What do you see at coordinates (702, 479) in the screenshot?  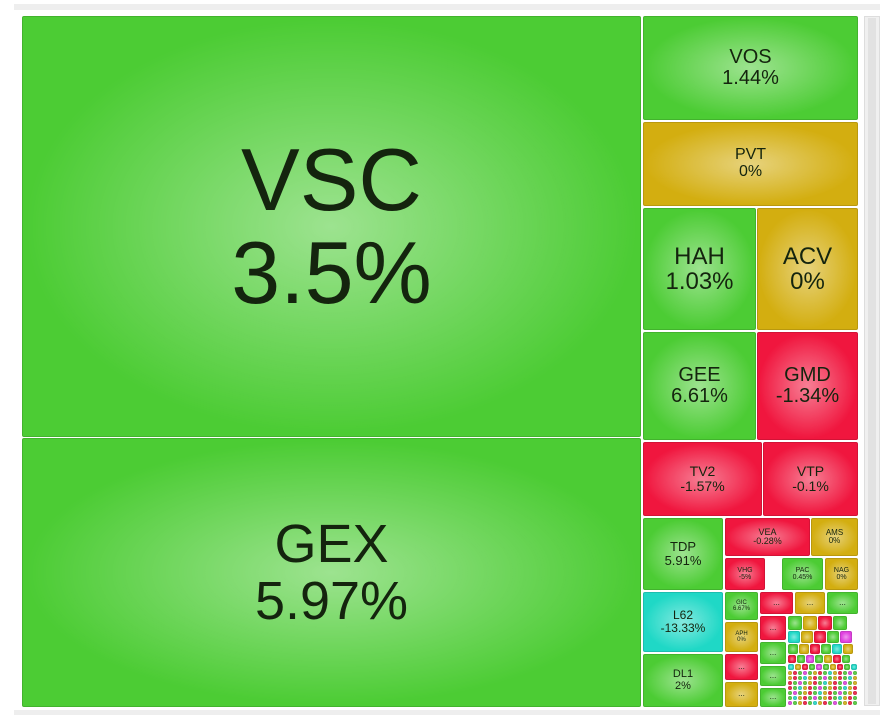 I see `treemap-cell: TV2 -1.57%` at bounding box center [702, 479].